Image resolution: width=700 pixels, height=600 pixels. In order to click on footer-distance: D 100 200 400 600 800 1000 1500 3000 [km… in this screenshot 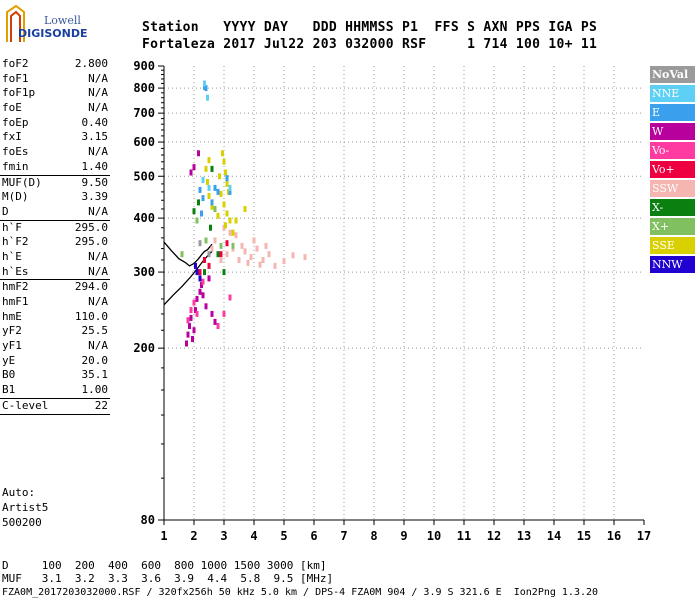, I will do `click(164, 565)`.